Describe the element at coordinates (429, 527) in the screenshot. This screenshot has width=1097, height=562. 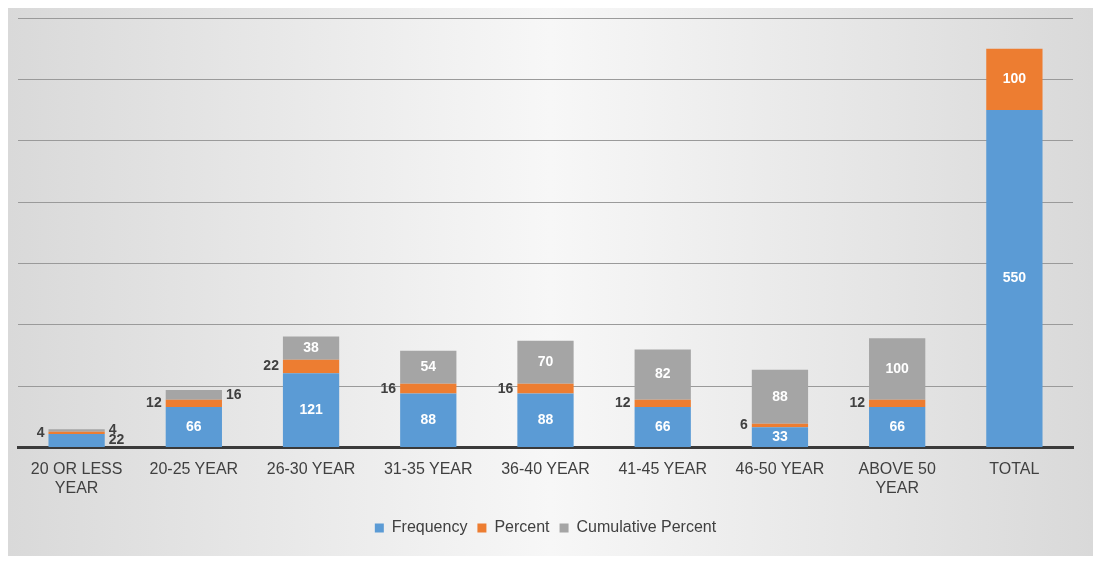
I see `legend-label: Frequency` at that location.